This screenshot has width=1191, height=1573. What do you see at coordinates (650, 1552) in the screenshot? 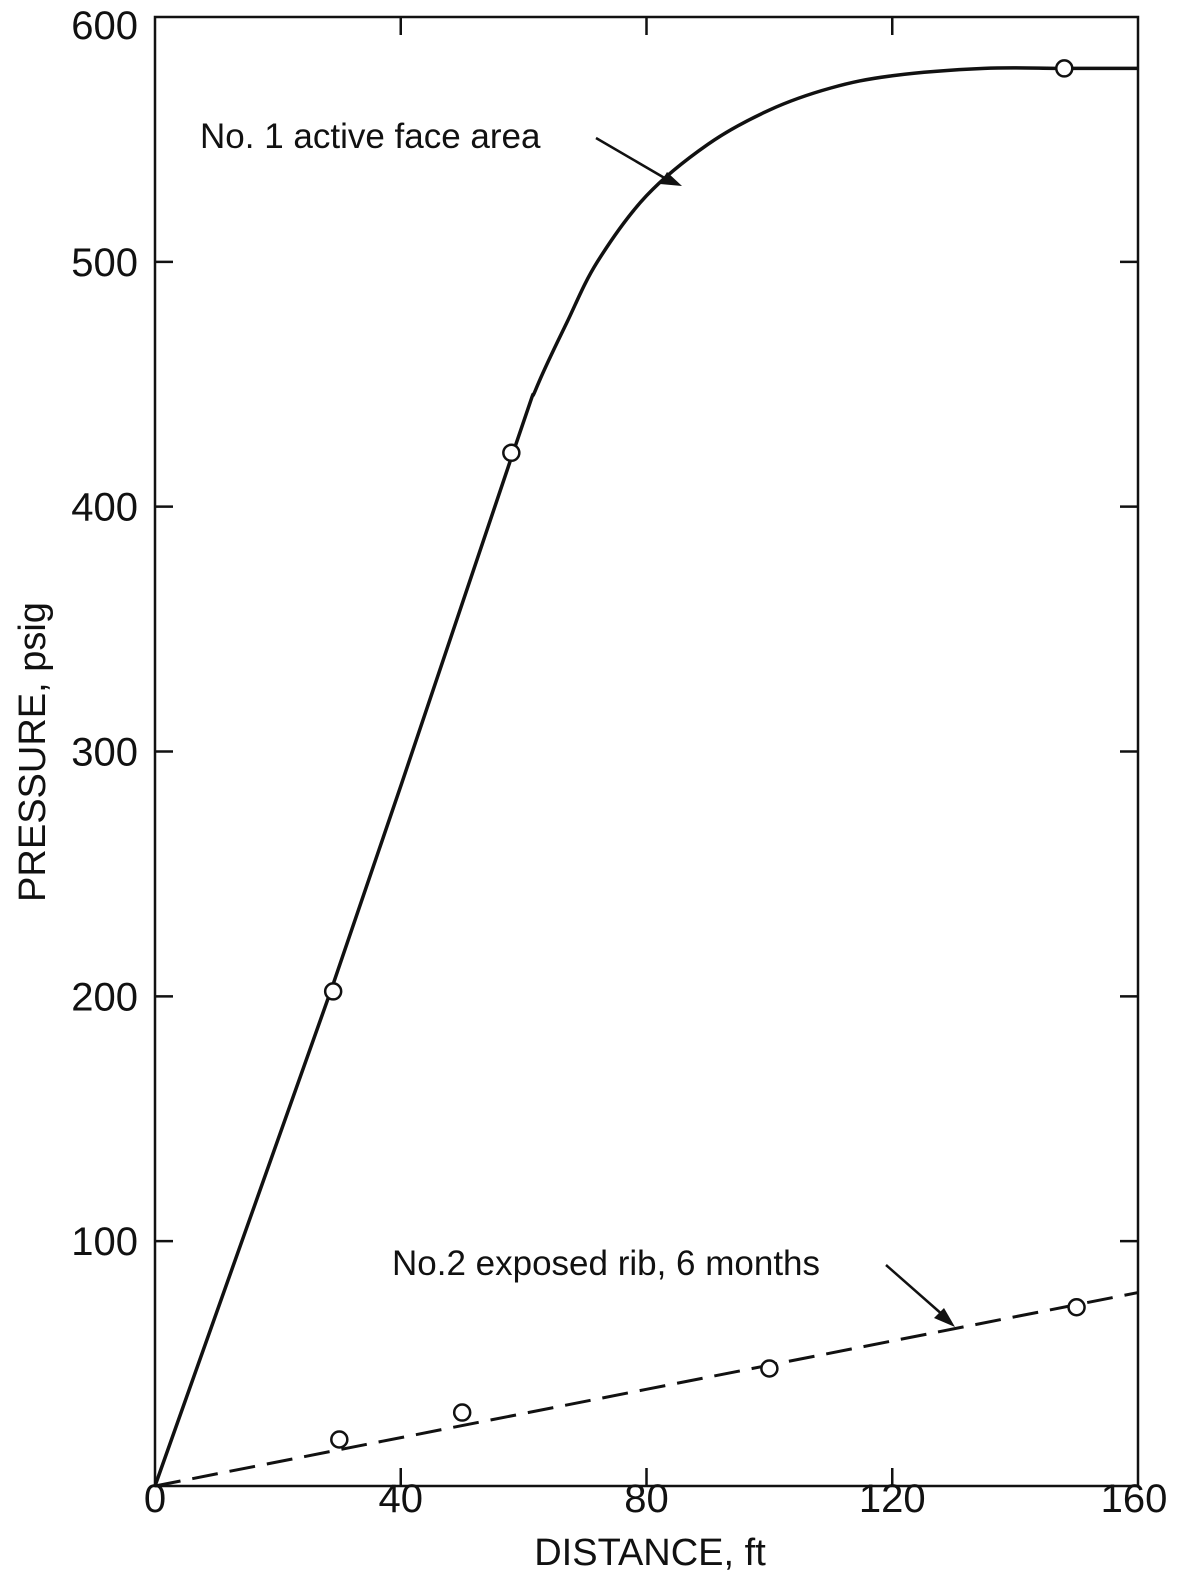
I see `x-axis-title: DISTANCE, ft` at bounding box center [650, 1552].